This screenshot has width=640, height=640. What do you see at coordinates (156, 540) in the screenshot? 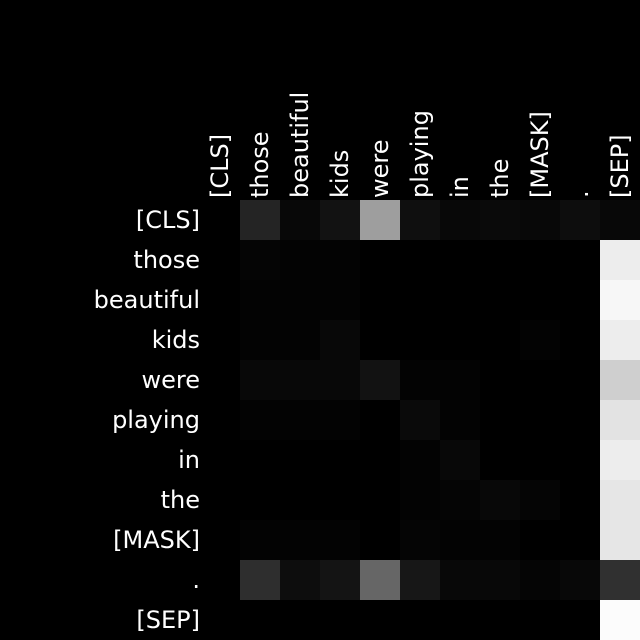
I see `row-label: [MASK]` at bounding box center [156, 540].